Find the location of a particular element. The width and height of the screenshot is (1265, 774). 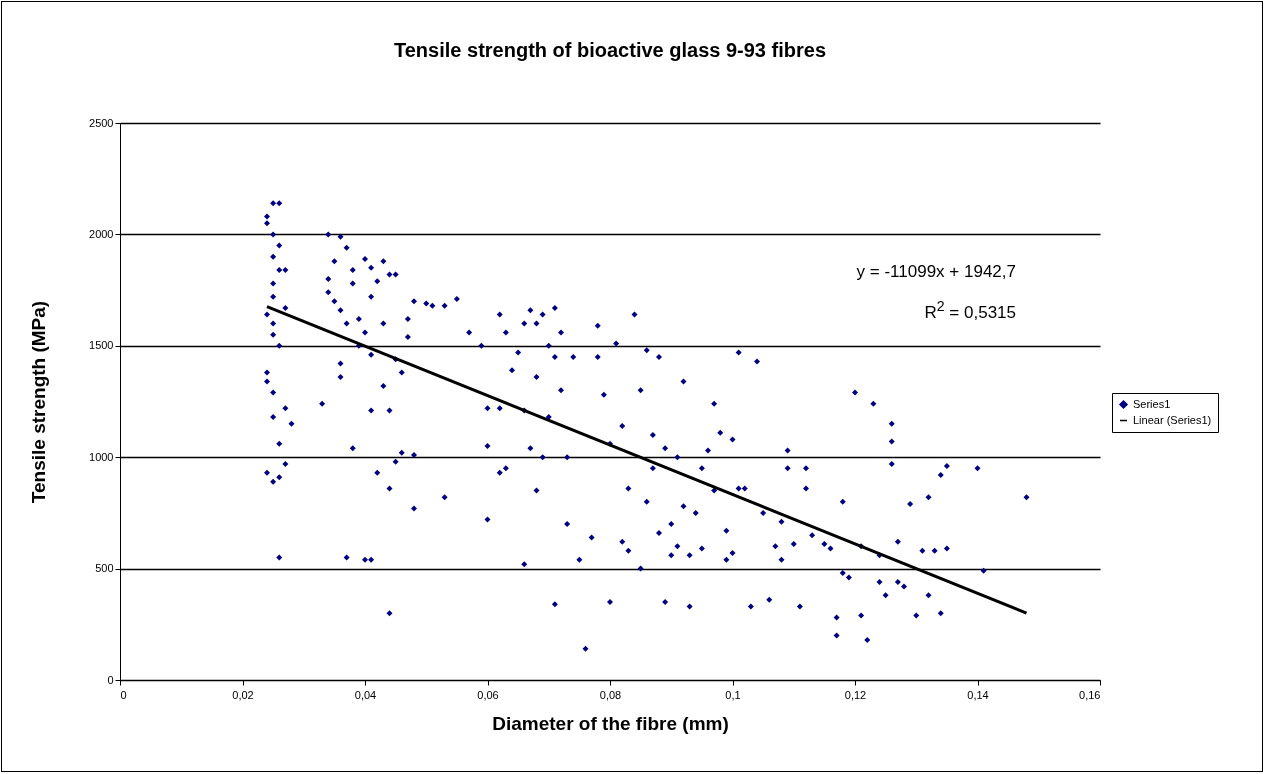

y-tick-label: 500 is located at coordinates (104, 568).